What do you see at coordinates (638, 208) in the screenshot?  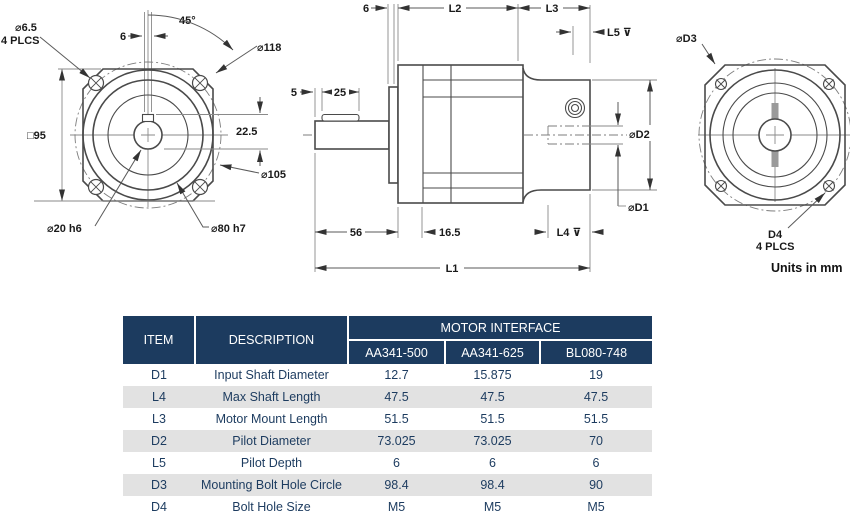 I see `side-d1-label: ⌀D1` at bounding box center [638, 208].